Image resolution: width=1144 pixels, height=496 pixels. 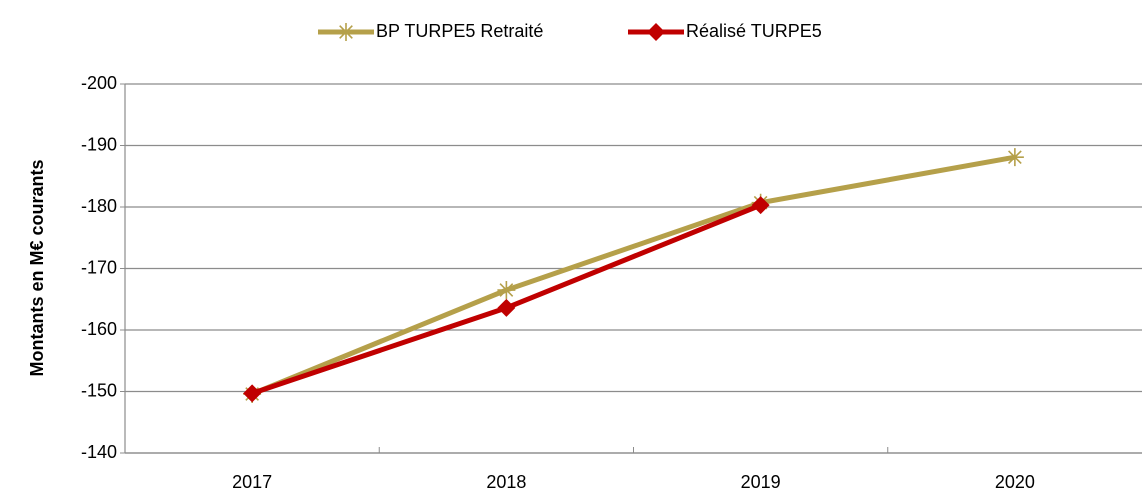 I want to click on legend-label: Réalisé TURPE5, so click(x=754, y=31).